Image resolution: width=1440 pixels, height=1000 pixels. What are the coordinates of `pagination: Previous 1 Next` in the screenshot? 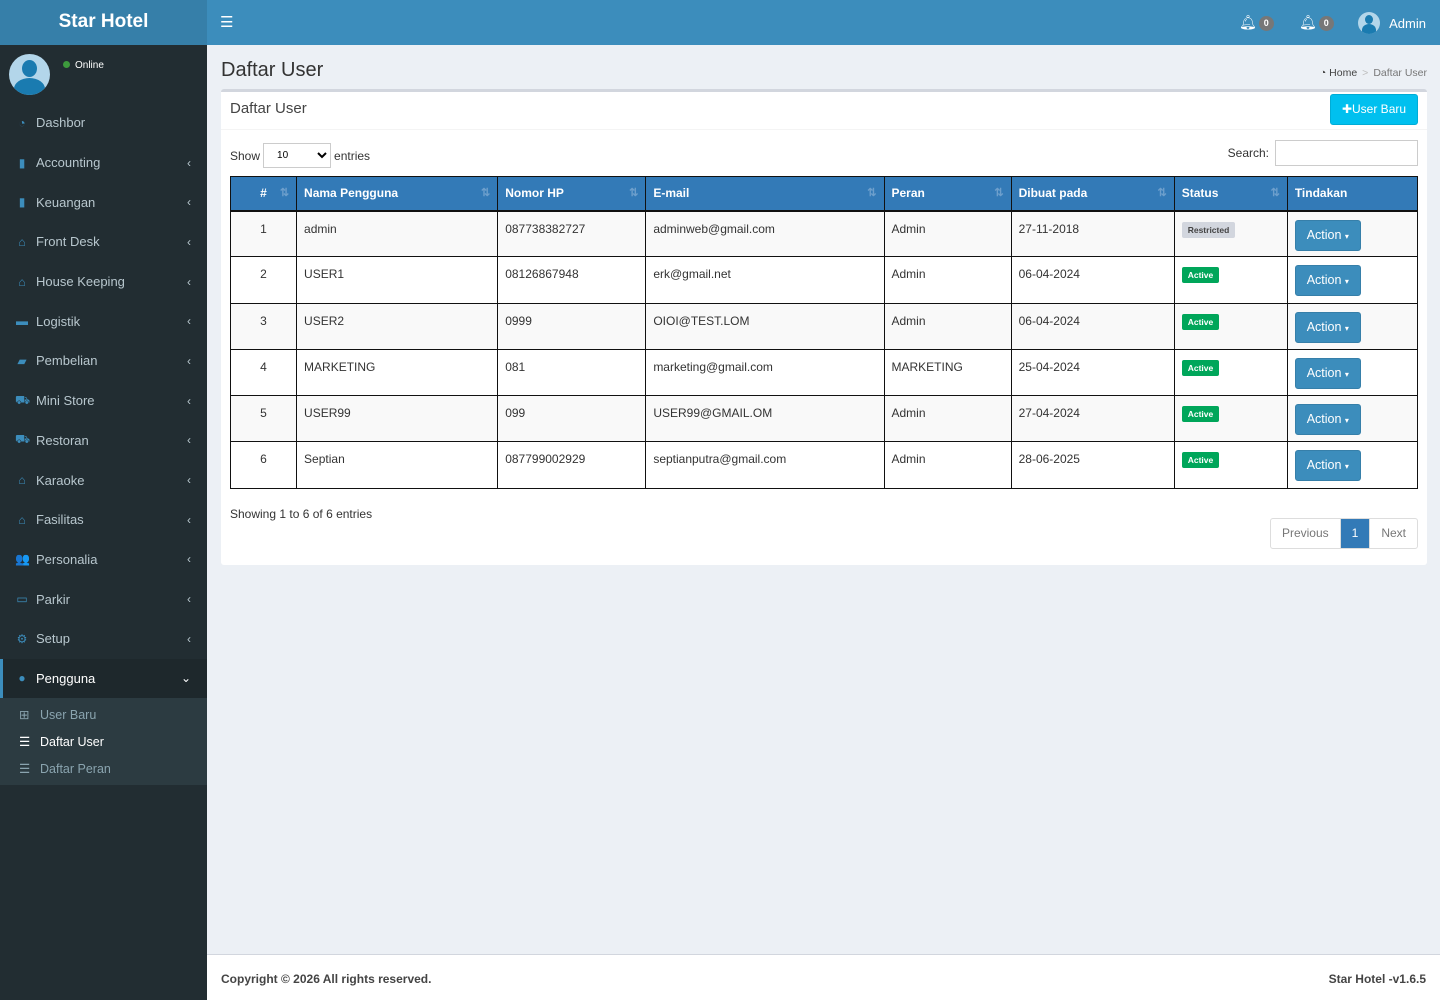 It's located at (1343, 533).